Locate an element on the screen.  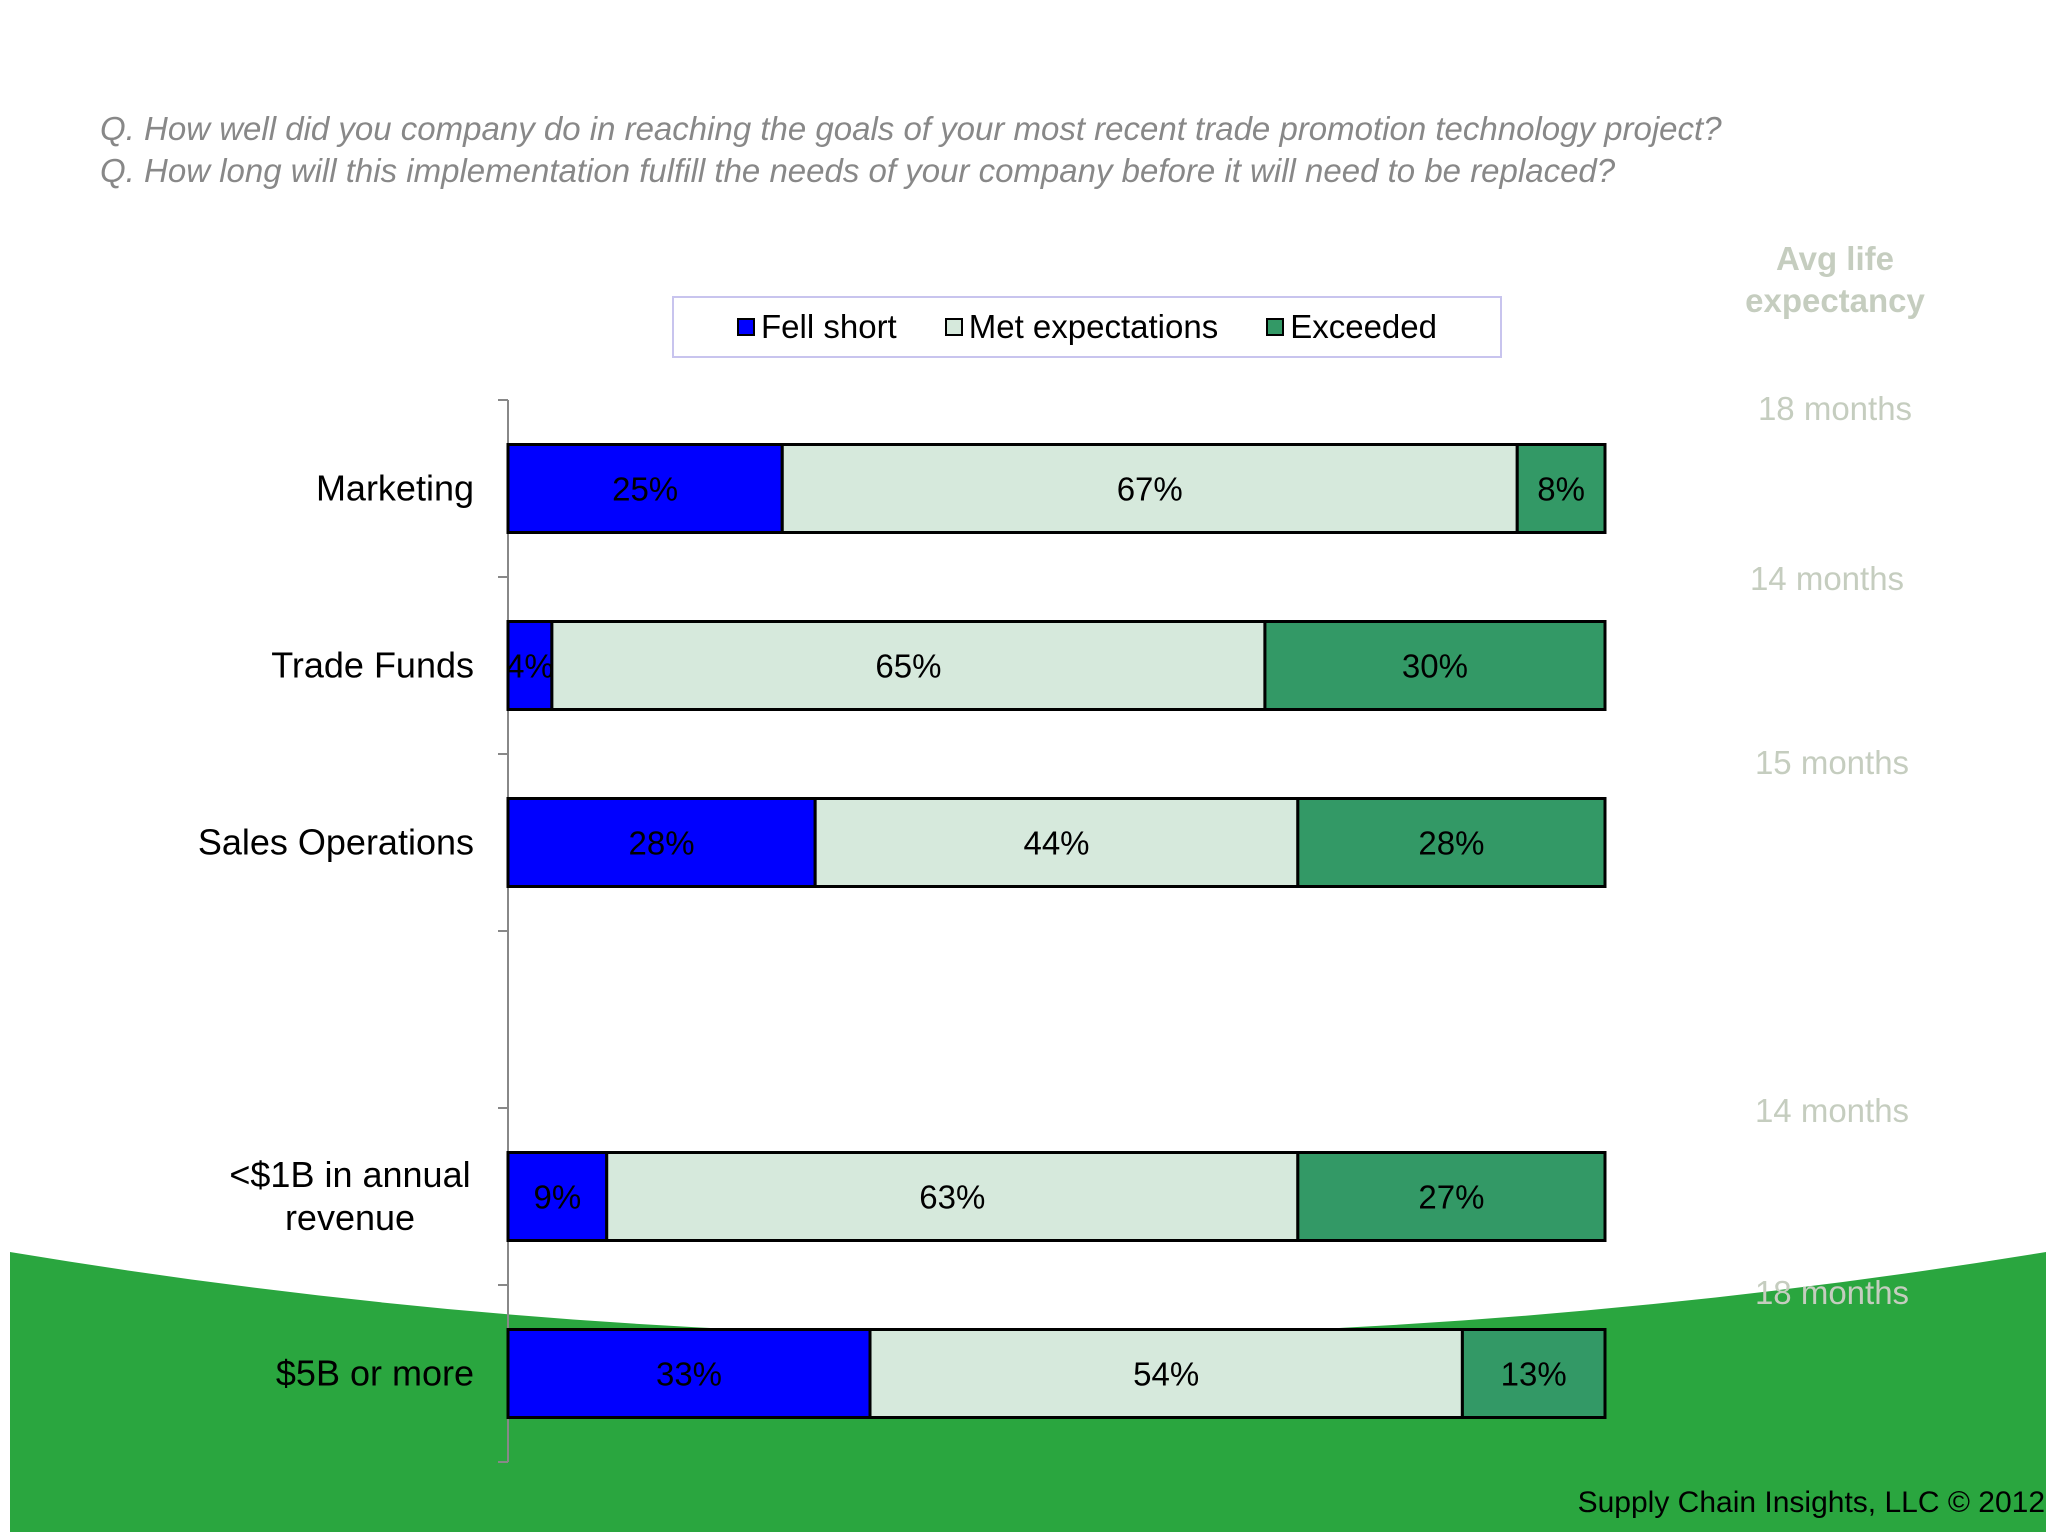
legend-item-met-expectations: Met expectations is located at coordinates (1081, 327).